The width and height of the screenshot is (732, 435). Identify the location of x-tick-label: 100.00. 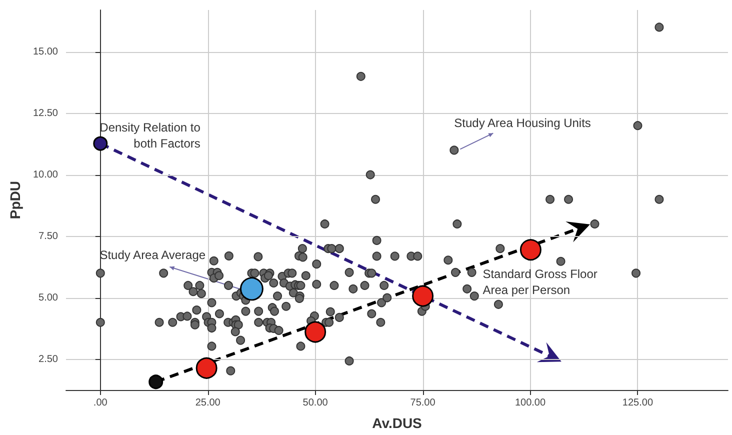
(530, 403).